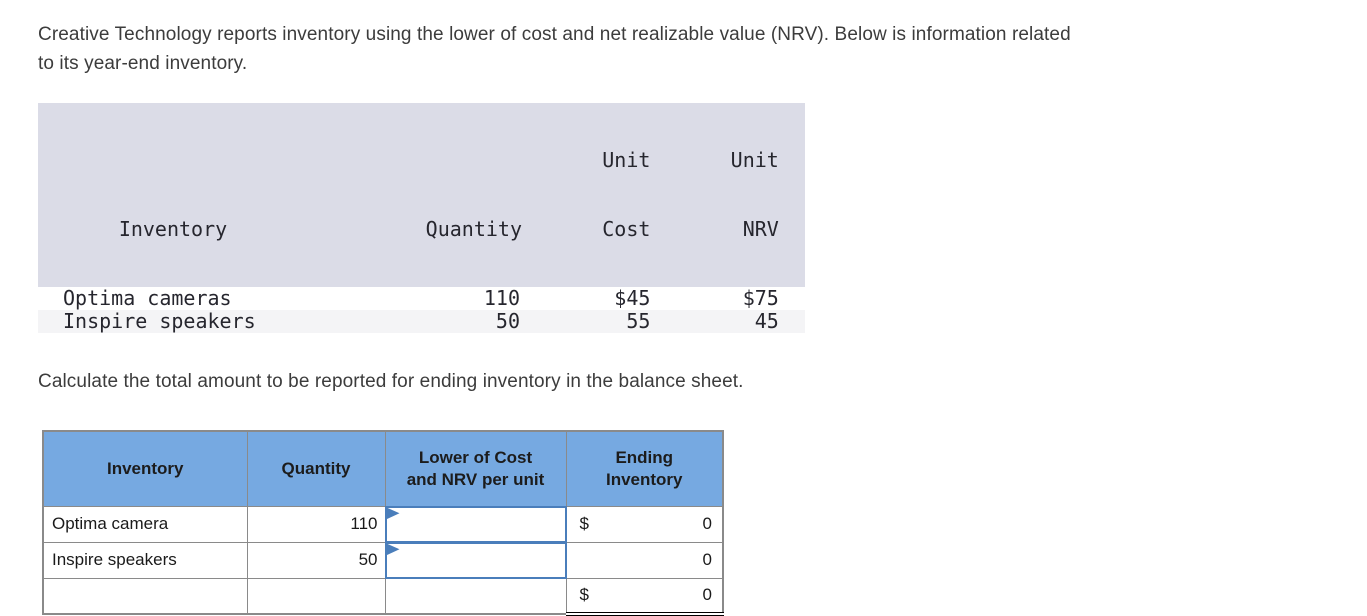 This screenshot has width=1367, height=616. Describe the element at coordinates (644, 560) in the screenshot. I see `answer-inspire-ending-cell: 0` at that location.